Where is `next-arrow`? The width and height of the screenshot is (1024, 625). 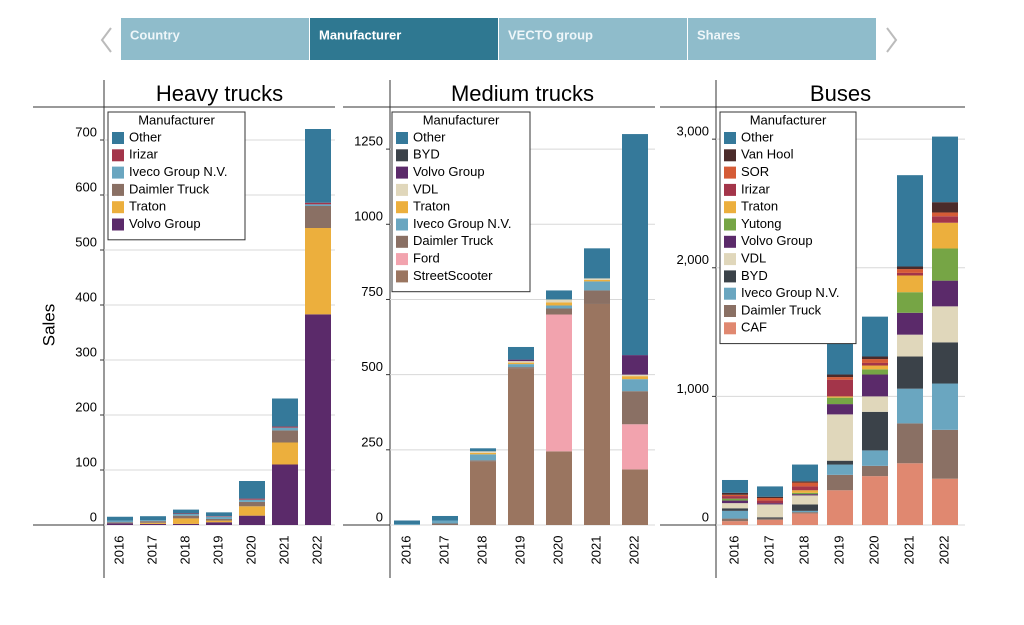
next-arrow is located at coordinates (892, 40).